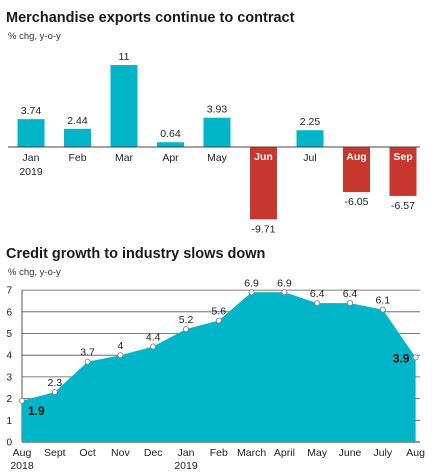  Describe the element at coordinates (54, 383) in the screenshot. I see `chart2-value-label: 2.3` at that location.